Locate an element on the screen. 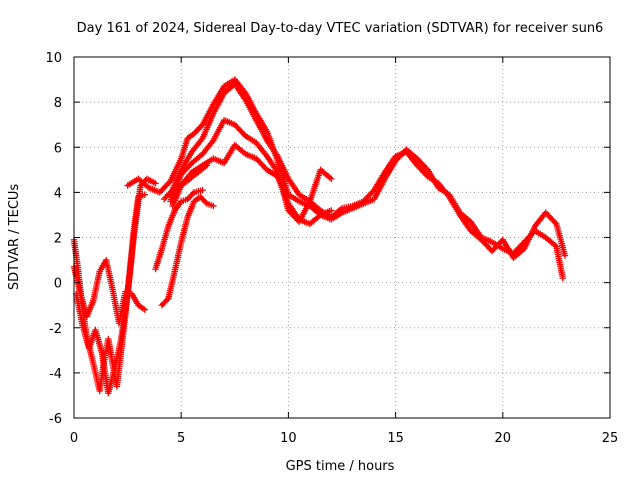 The image size is (640, 480). x-tick-label: 10 is located at coordinates (288, 438).